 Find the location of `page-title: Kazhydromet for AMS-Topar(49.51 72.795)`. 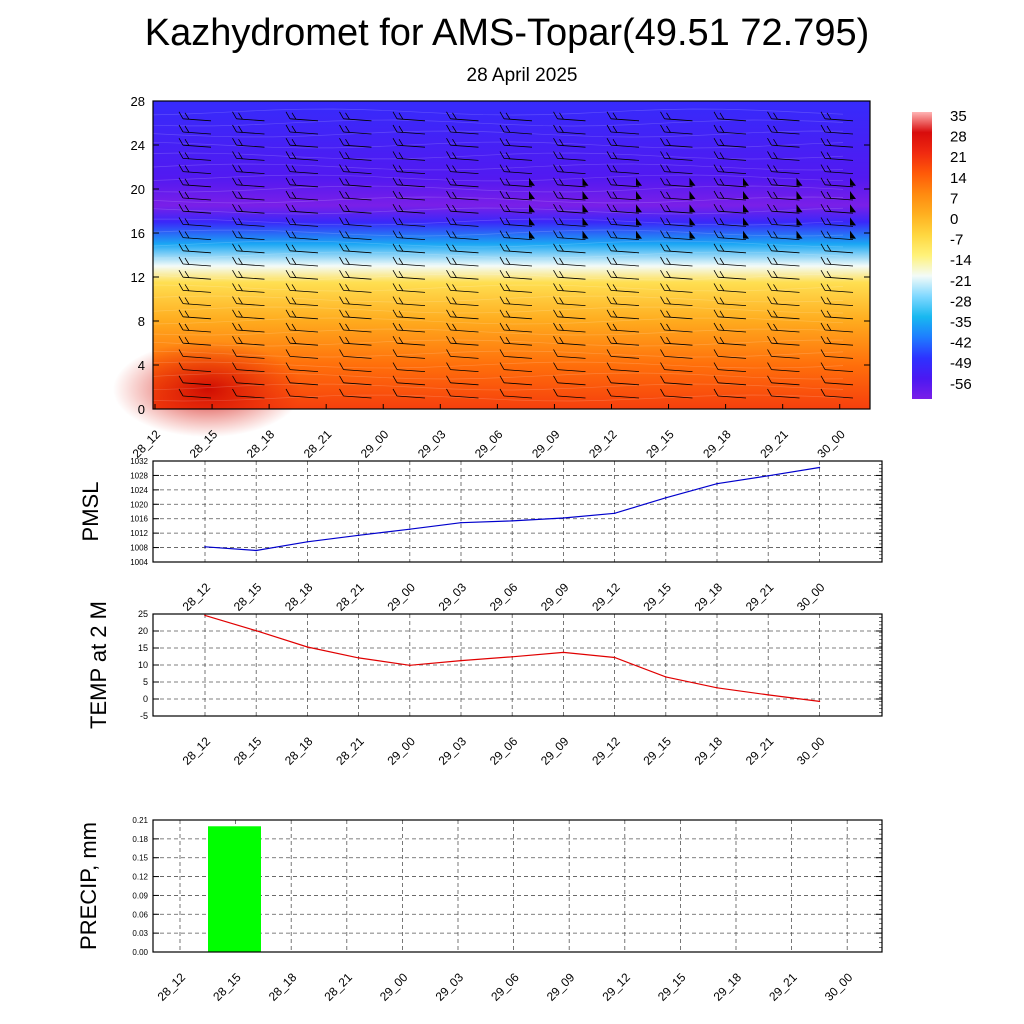

page-title: Kazhydromet for AMS-Topar(49.51 72.795) is located at coordinates (507, 33).